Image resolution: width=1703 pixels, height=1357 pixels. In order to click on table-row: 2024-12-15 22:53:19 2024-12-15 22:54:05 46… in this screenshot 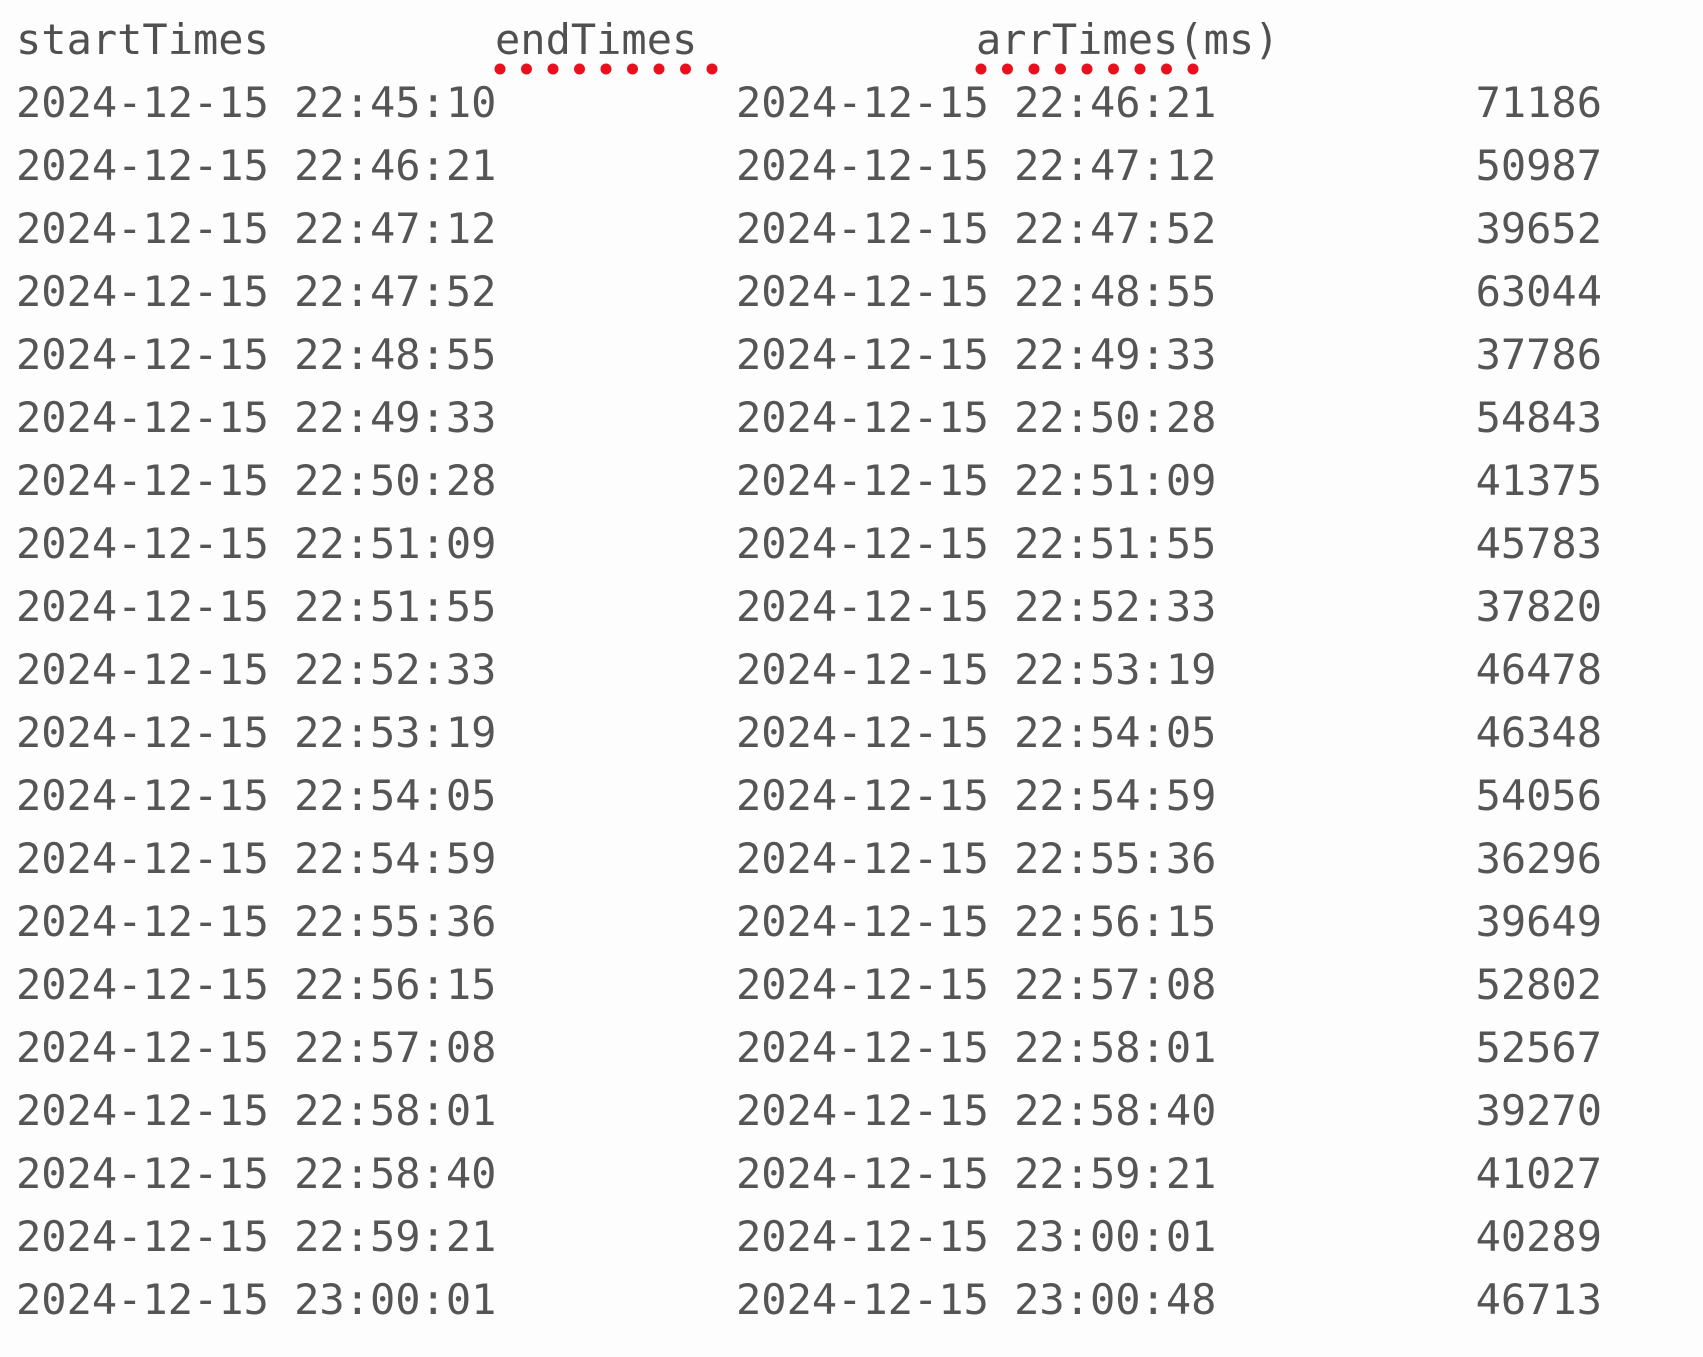, I will do `click(851, 732)`.